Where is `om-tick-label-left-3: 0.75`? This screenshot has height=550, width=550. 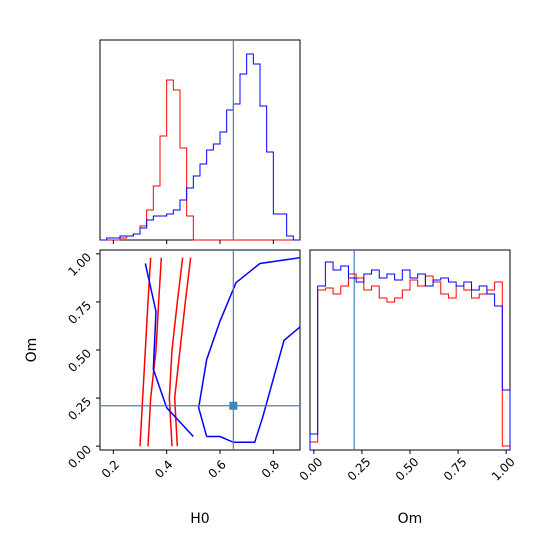 om-tick-label-left-3: 0.75 is located at coordinates (79, 312).